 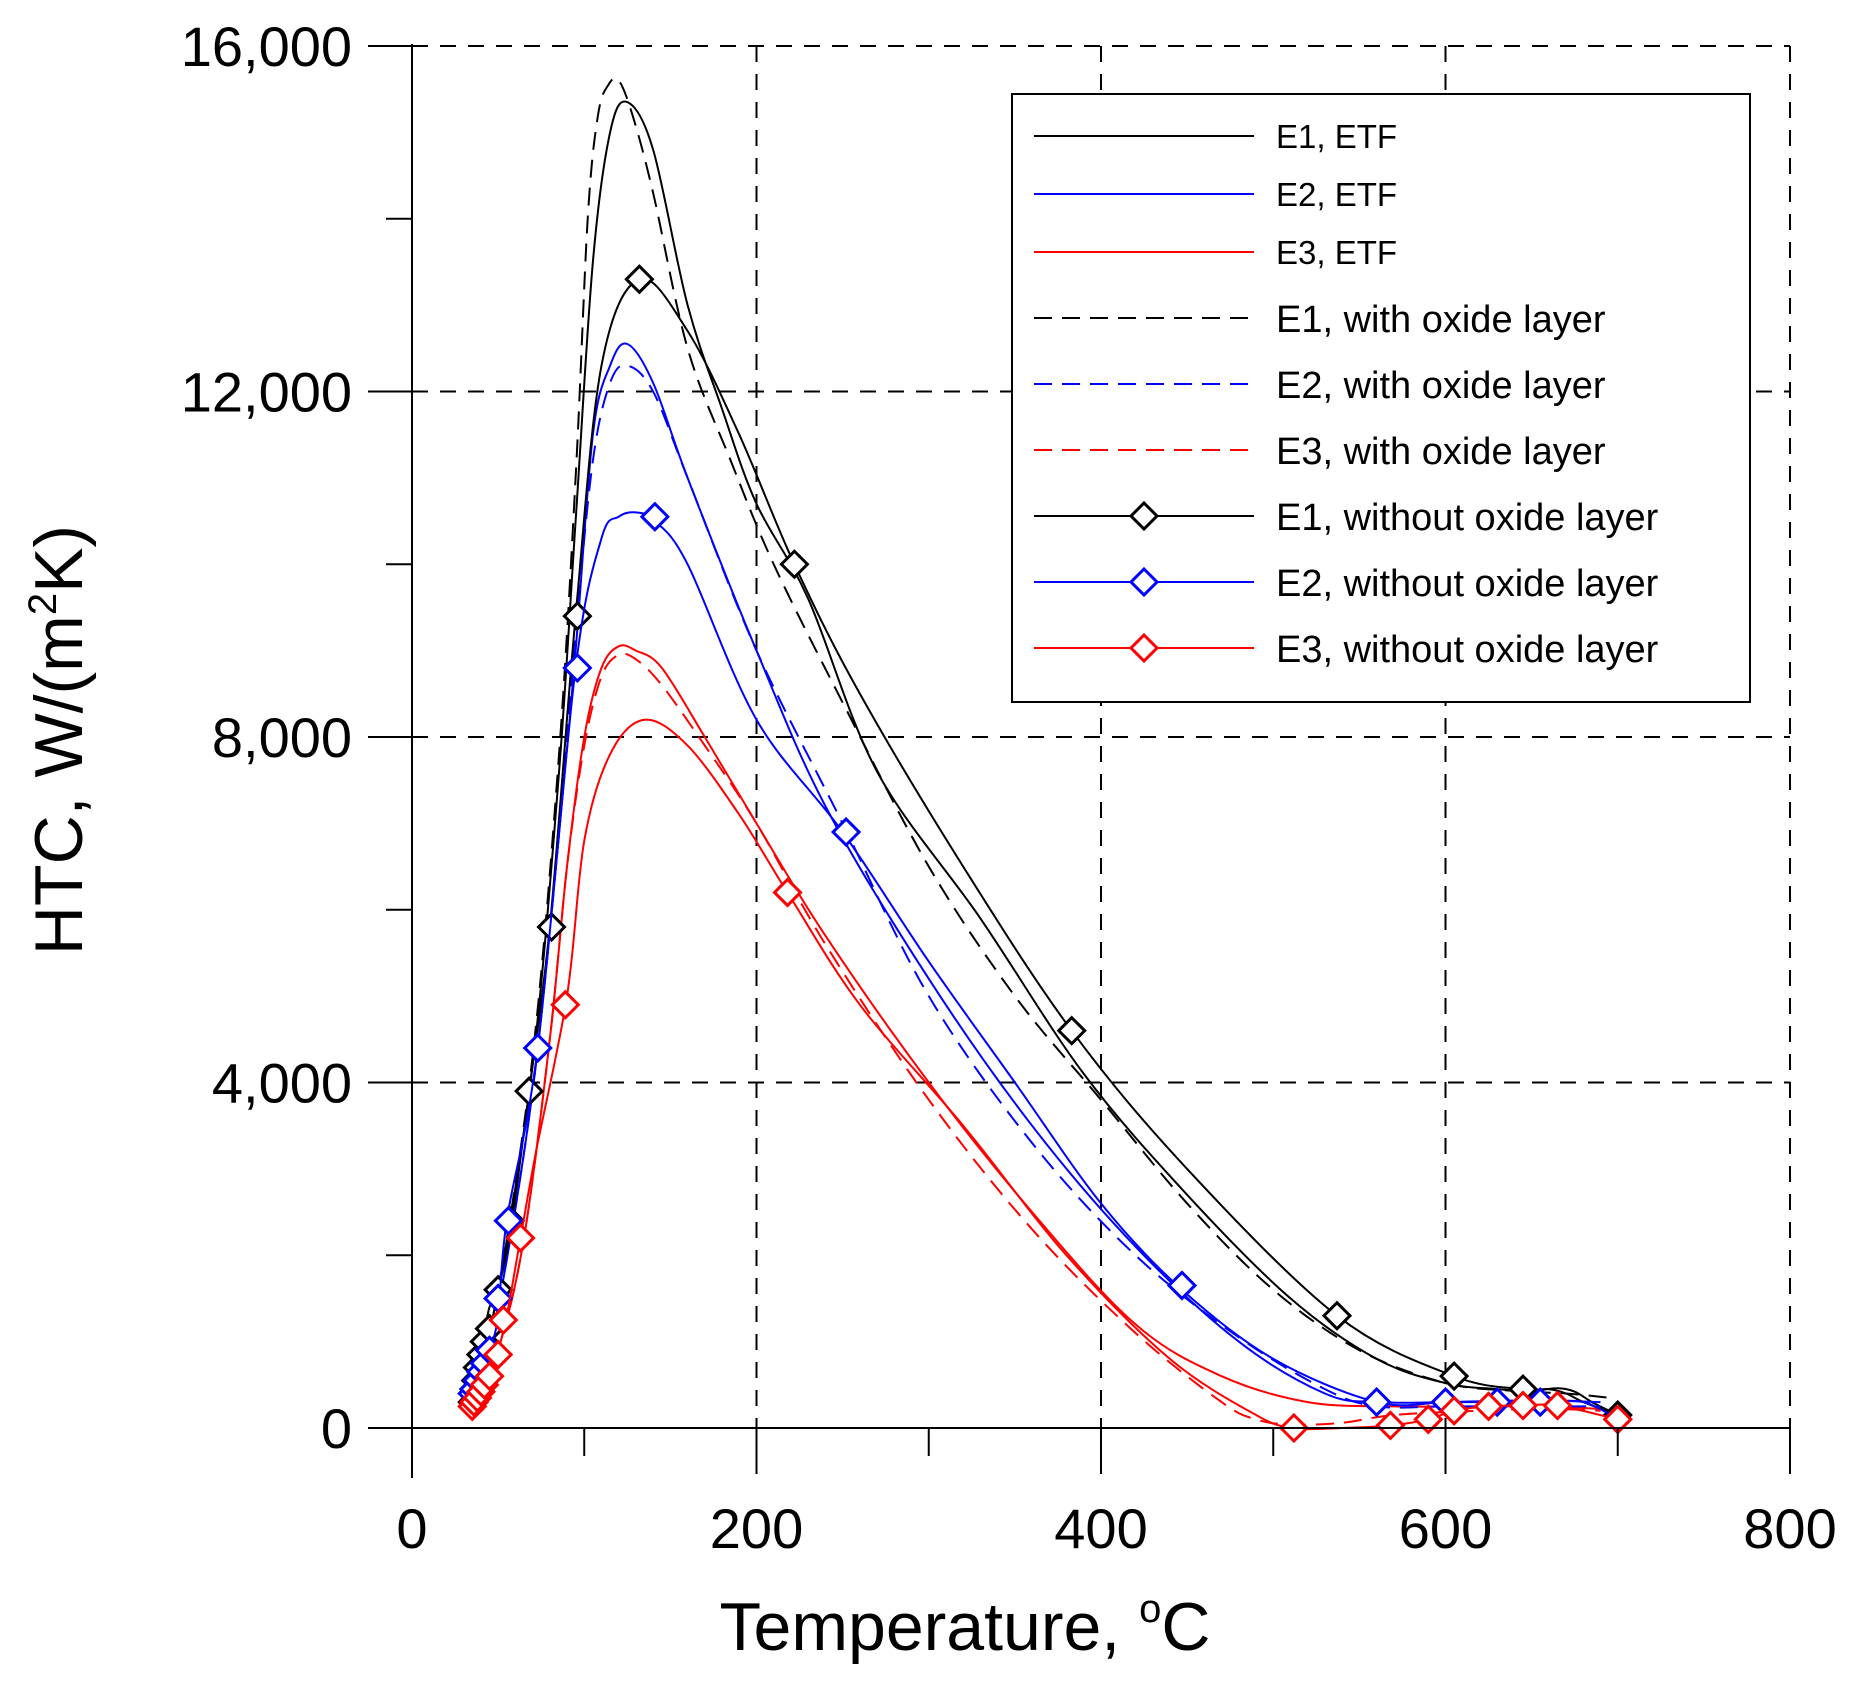 I want to click on y-axis-title-sup: 2, so click(x=43, y=604).